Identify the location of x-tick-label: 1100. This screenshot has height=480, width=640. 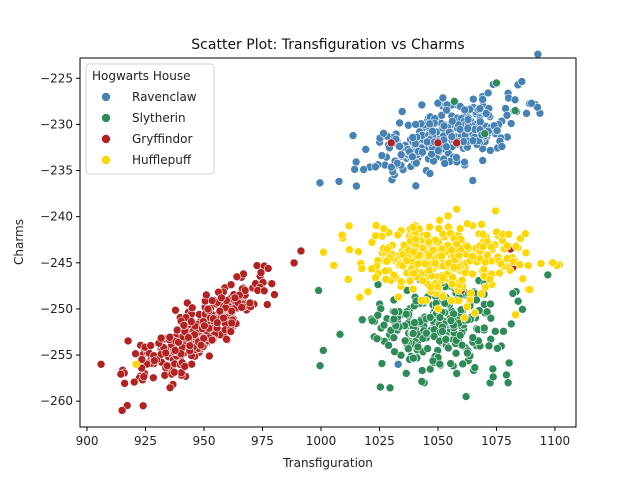
(555, 441).